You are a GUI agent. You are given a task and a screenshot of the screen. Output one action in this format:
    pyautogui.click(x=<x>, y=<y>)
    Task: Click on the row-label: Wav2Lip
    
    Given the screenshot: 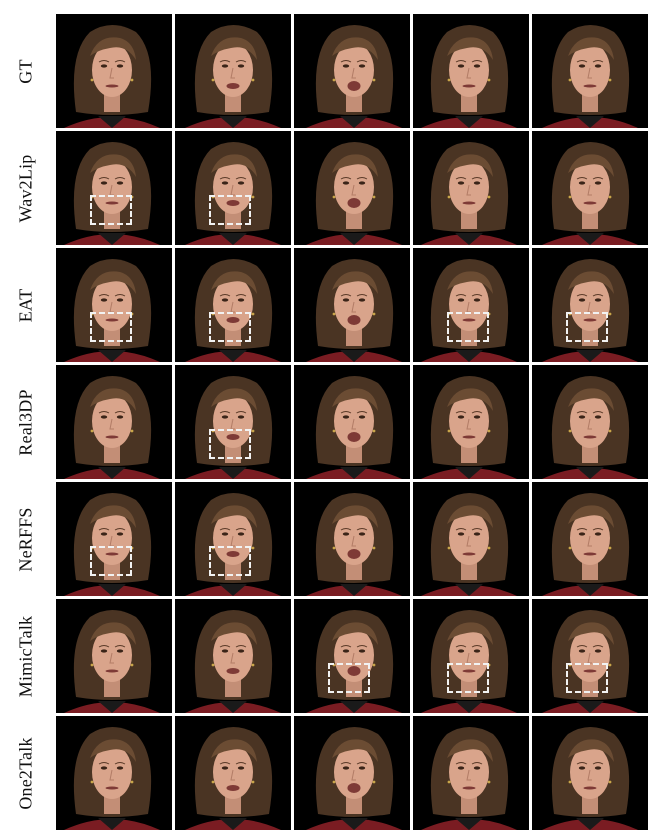 What is the action you would take?
    pyautogui.click(x=26, y=188)
    